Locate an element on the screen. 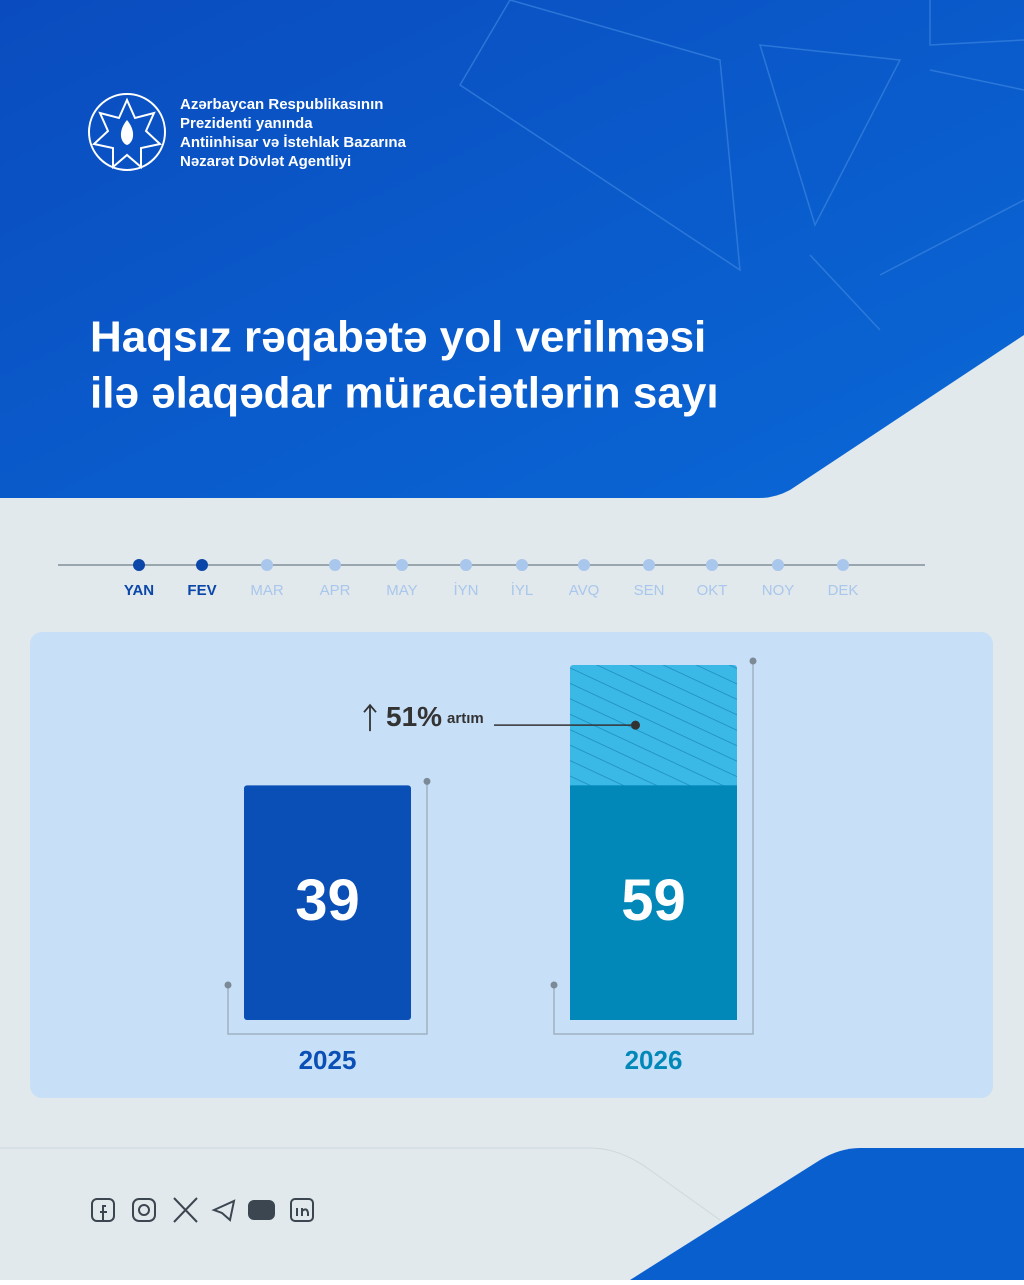  month-label: SEN is located at coordinates (649, 590).